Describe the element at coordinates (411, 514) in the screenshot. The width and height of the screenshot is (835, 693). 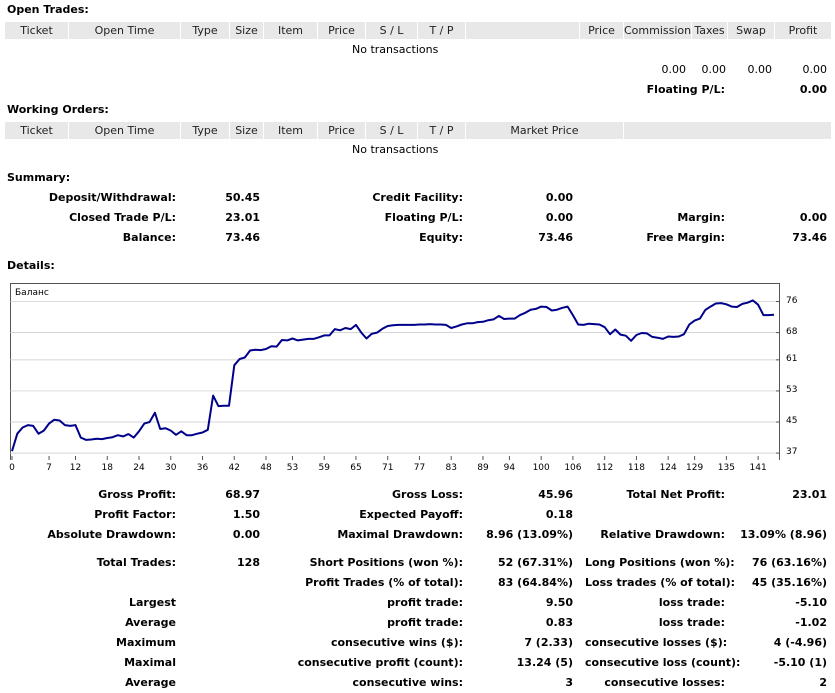
I see `details-label-b: Expected Payoff:` at that location.